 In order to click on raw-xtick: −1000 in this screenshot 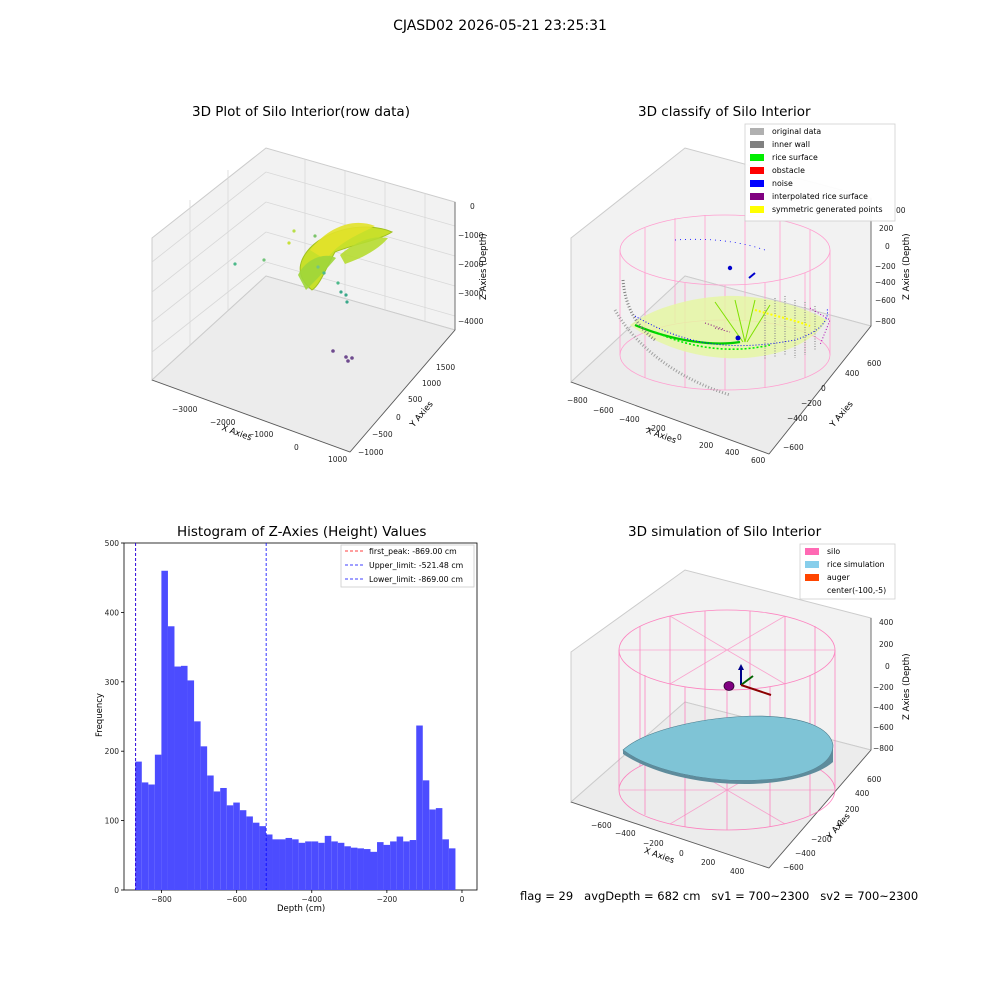, I will do `click(261, 434)`.